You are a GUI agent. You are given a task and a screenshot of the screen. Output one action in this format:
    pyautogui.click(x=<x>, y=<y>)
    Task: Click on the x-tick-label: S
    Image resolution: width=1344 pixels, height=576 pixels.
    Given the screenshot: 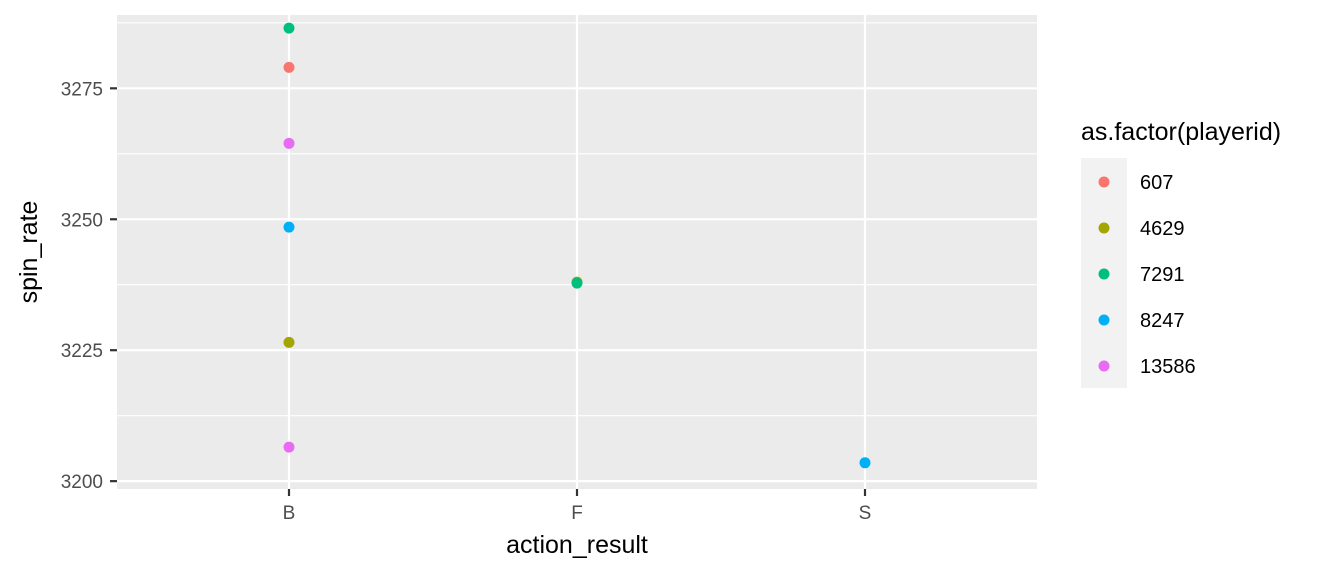 What is the action you would take?
    pyautogui.click(x=865, y=513)
    